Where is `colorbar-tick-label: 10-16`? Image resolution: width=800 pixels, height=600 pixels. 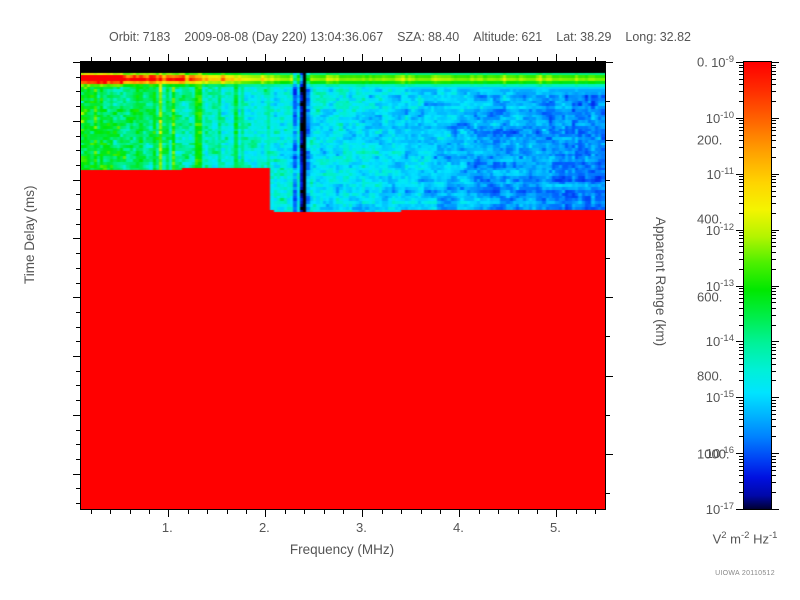
colorbar-tick-label: 10-16 is located at coordinates (719, 453).